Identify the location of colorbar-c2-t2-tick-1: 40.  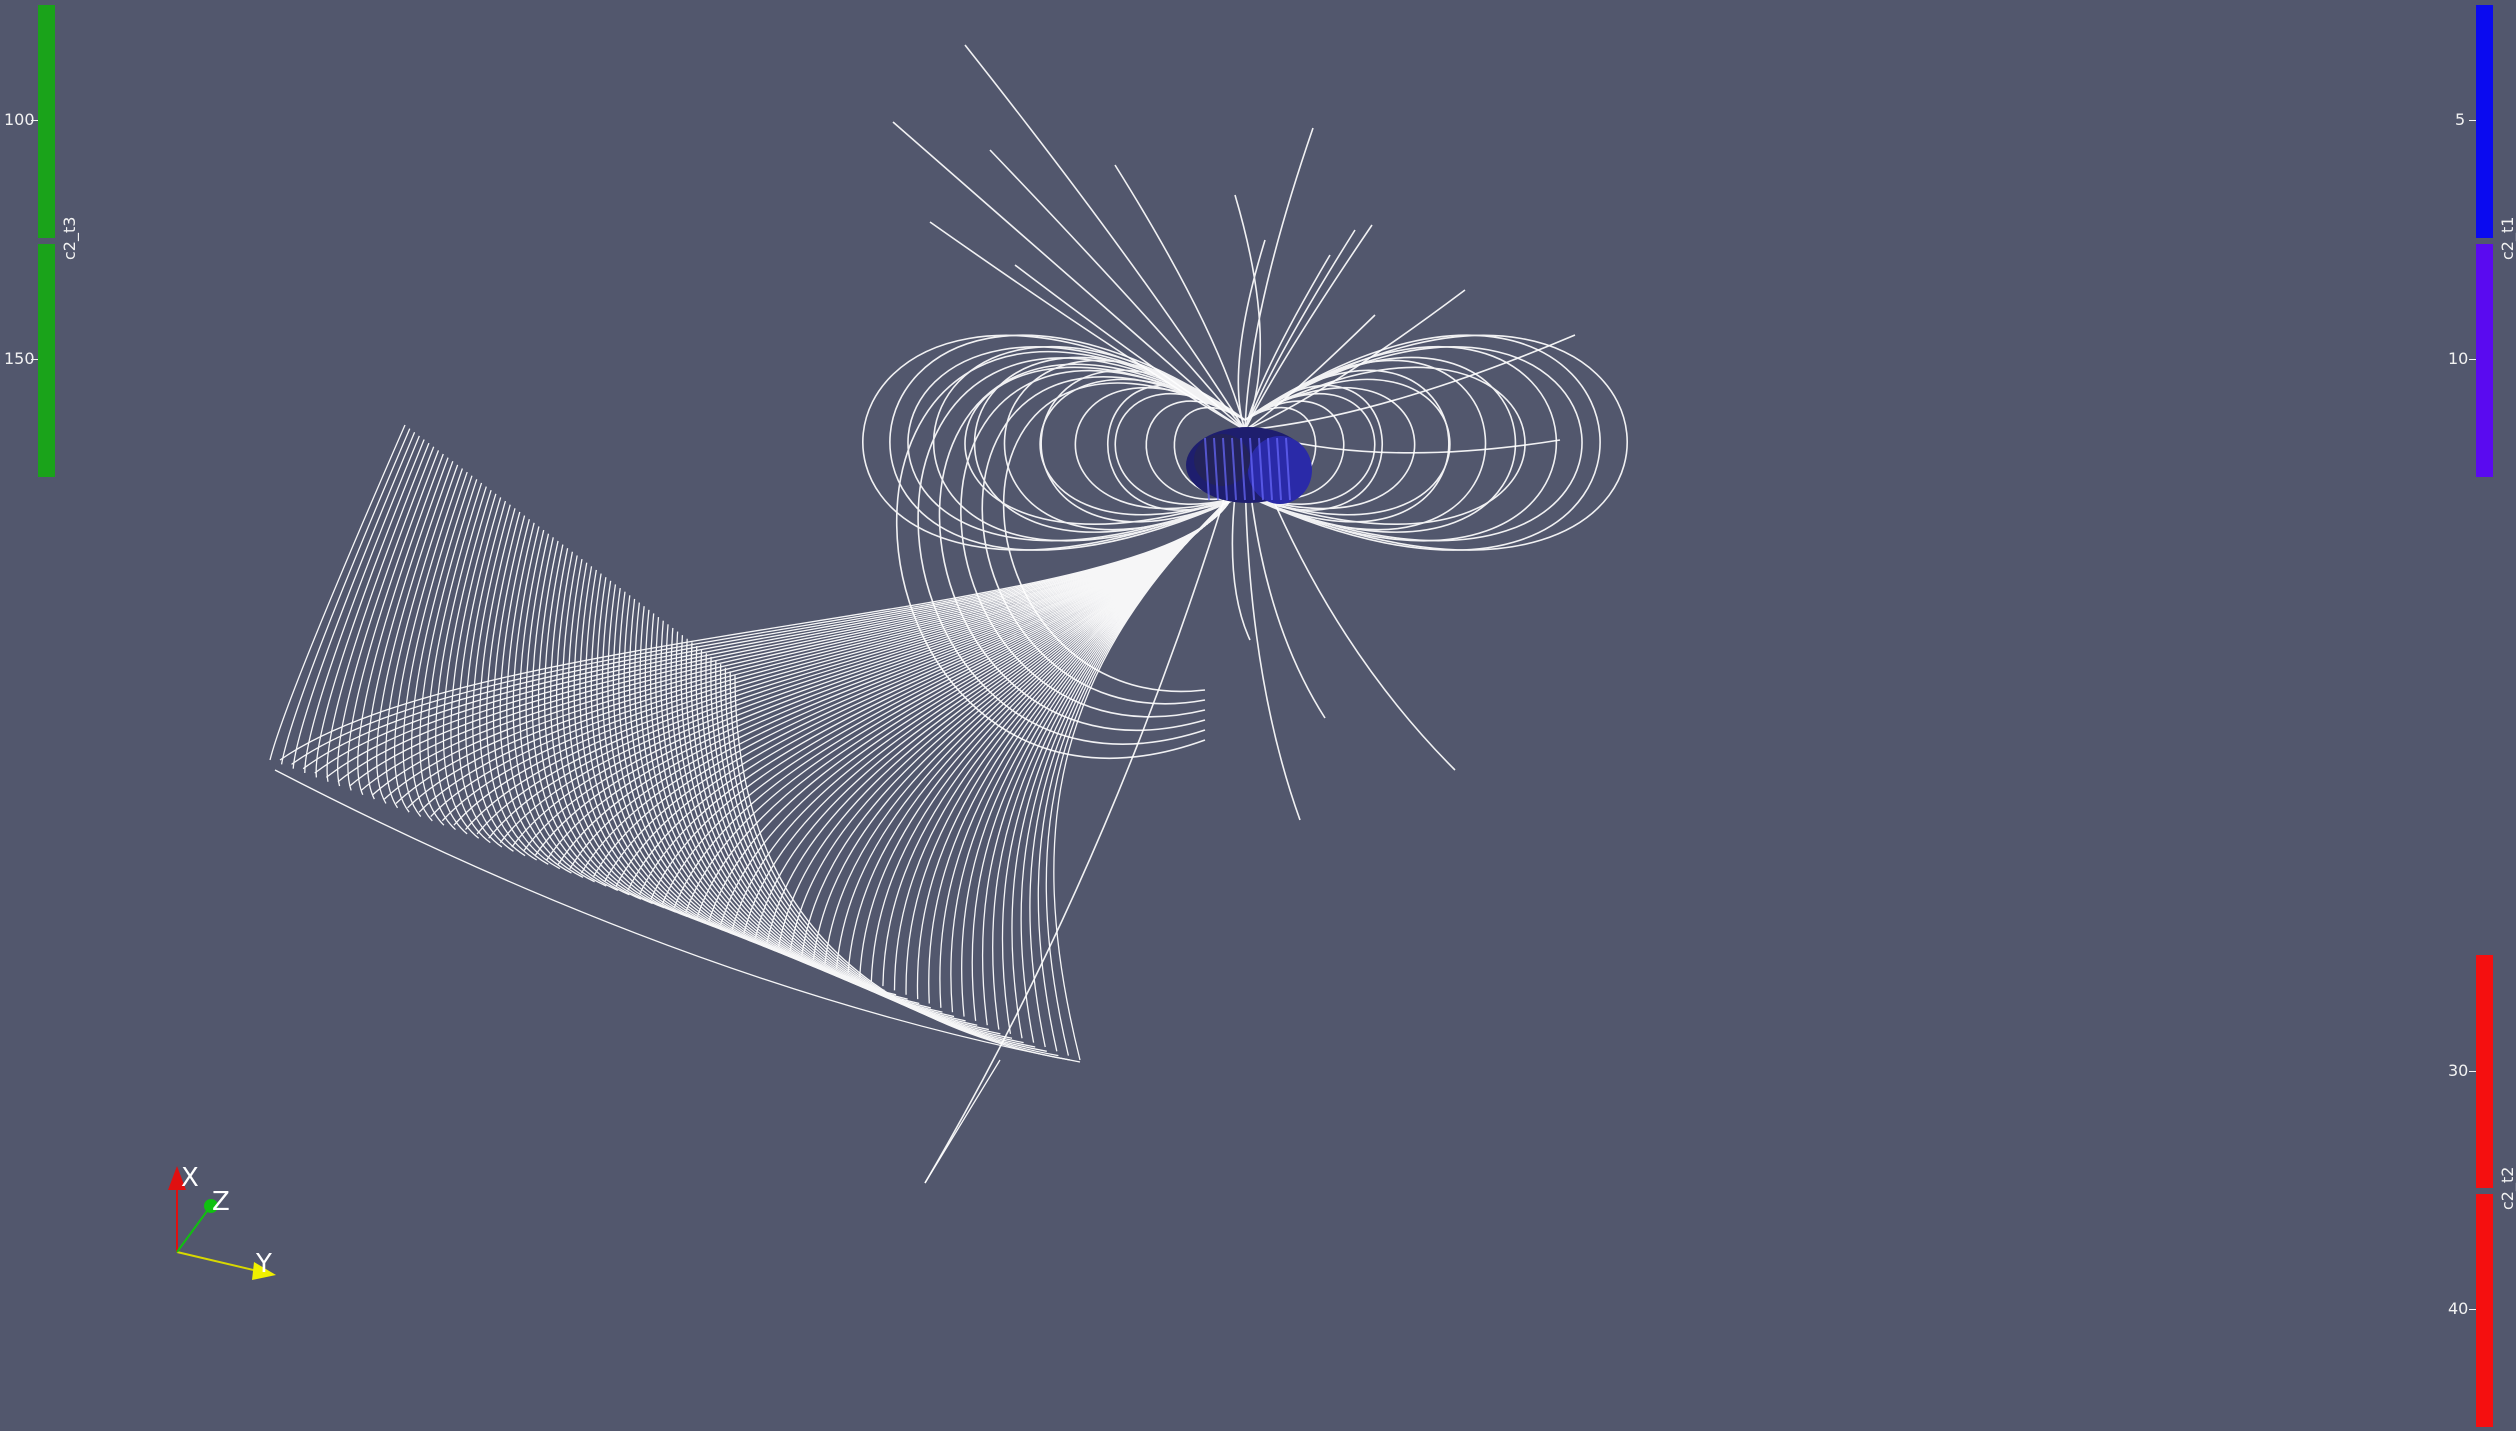
(2458, 1308).